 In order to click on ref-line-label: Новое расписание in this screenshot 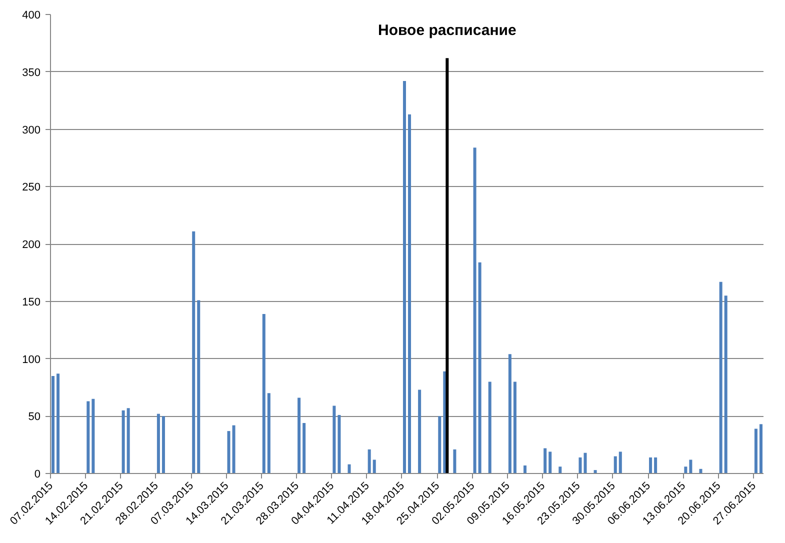, I will do `click(447, 31)`.